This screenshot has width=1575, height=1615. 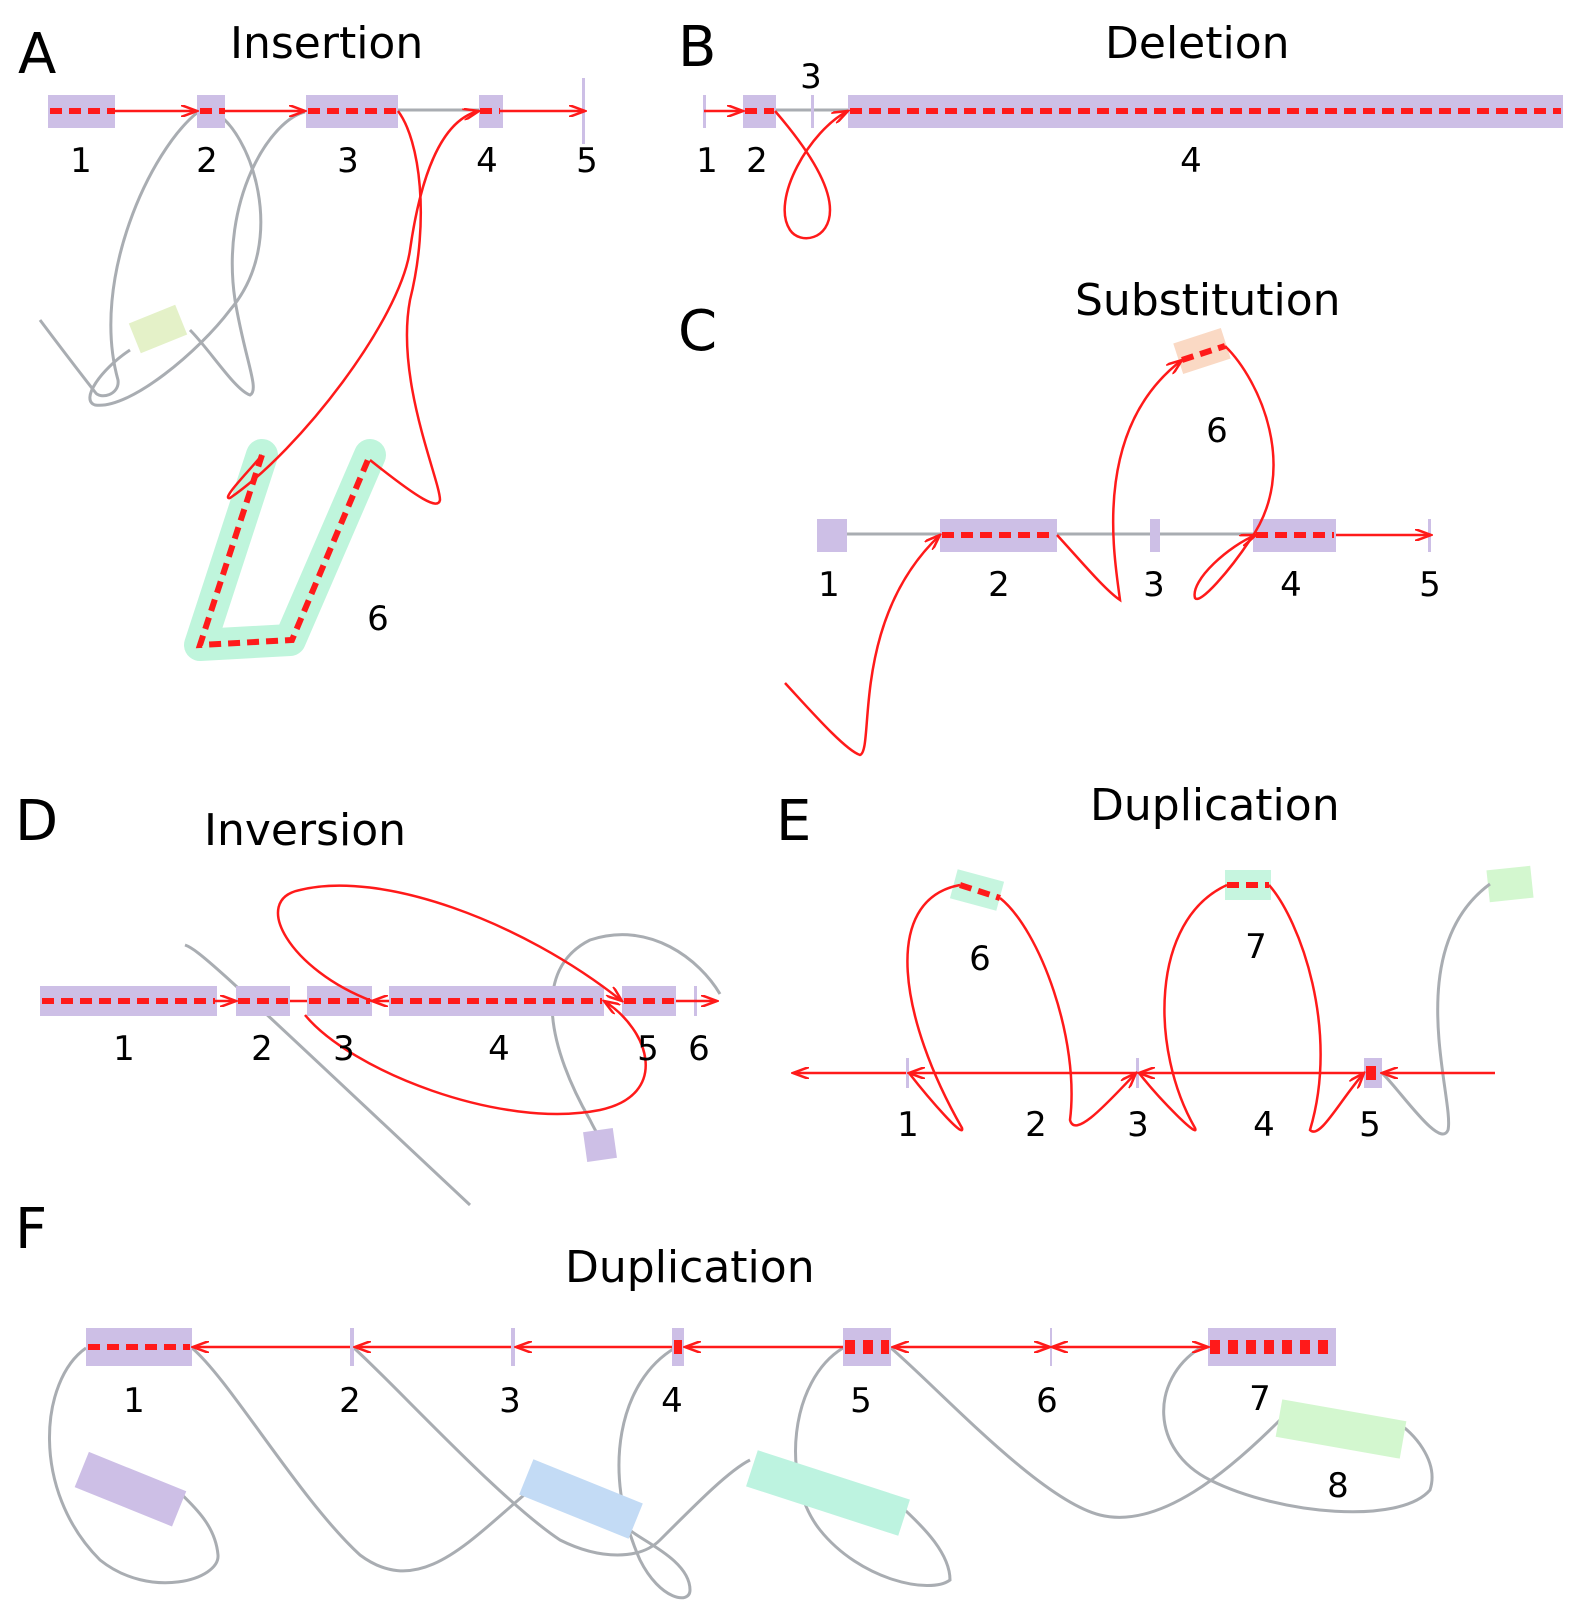 I want to click on node-label-c-6: 6, so click(x=1217, y=431).